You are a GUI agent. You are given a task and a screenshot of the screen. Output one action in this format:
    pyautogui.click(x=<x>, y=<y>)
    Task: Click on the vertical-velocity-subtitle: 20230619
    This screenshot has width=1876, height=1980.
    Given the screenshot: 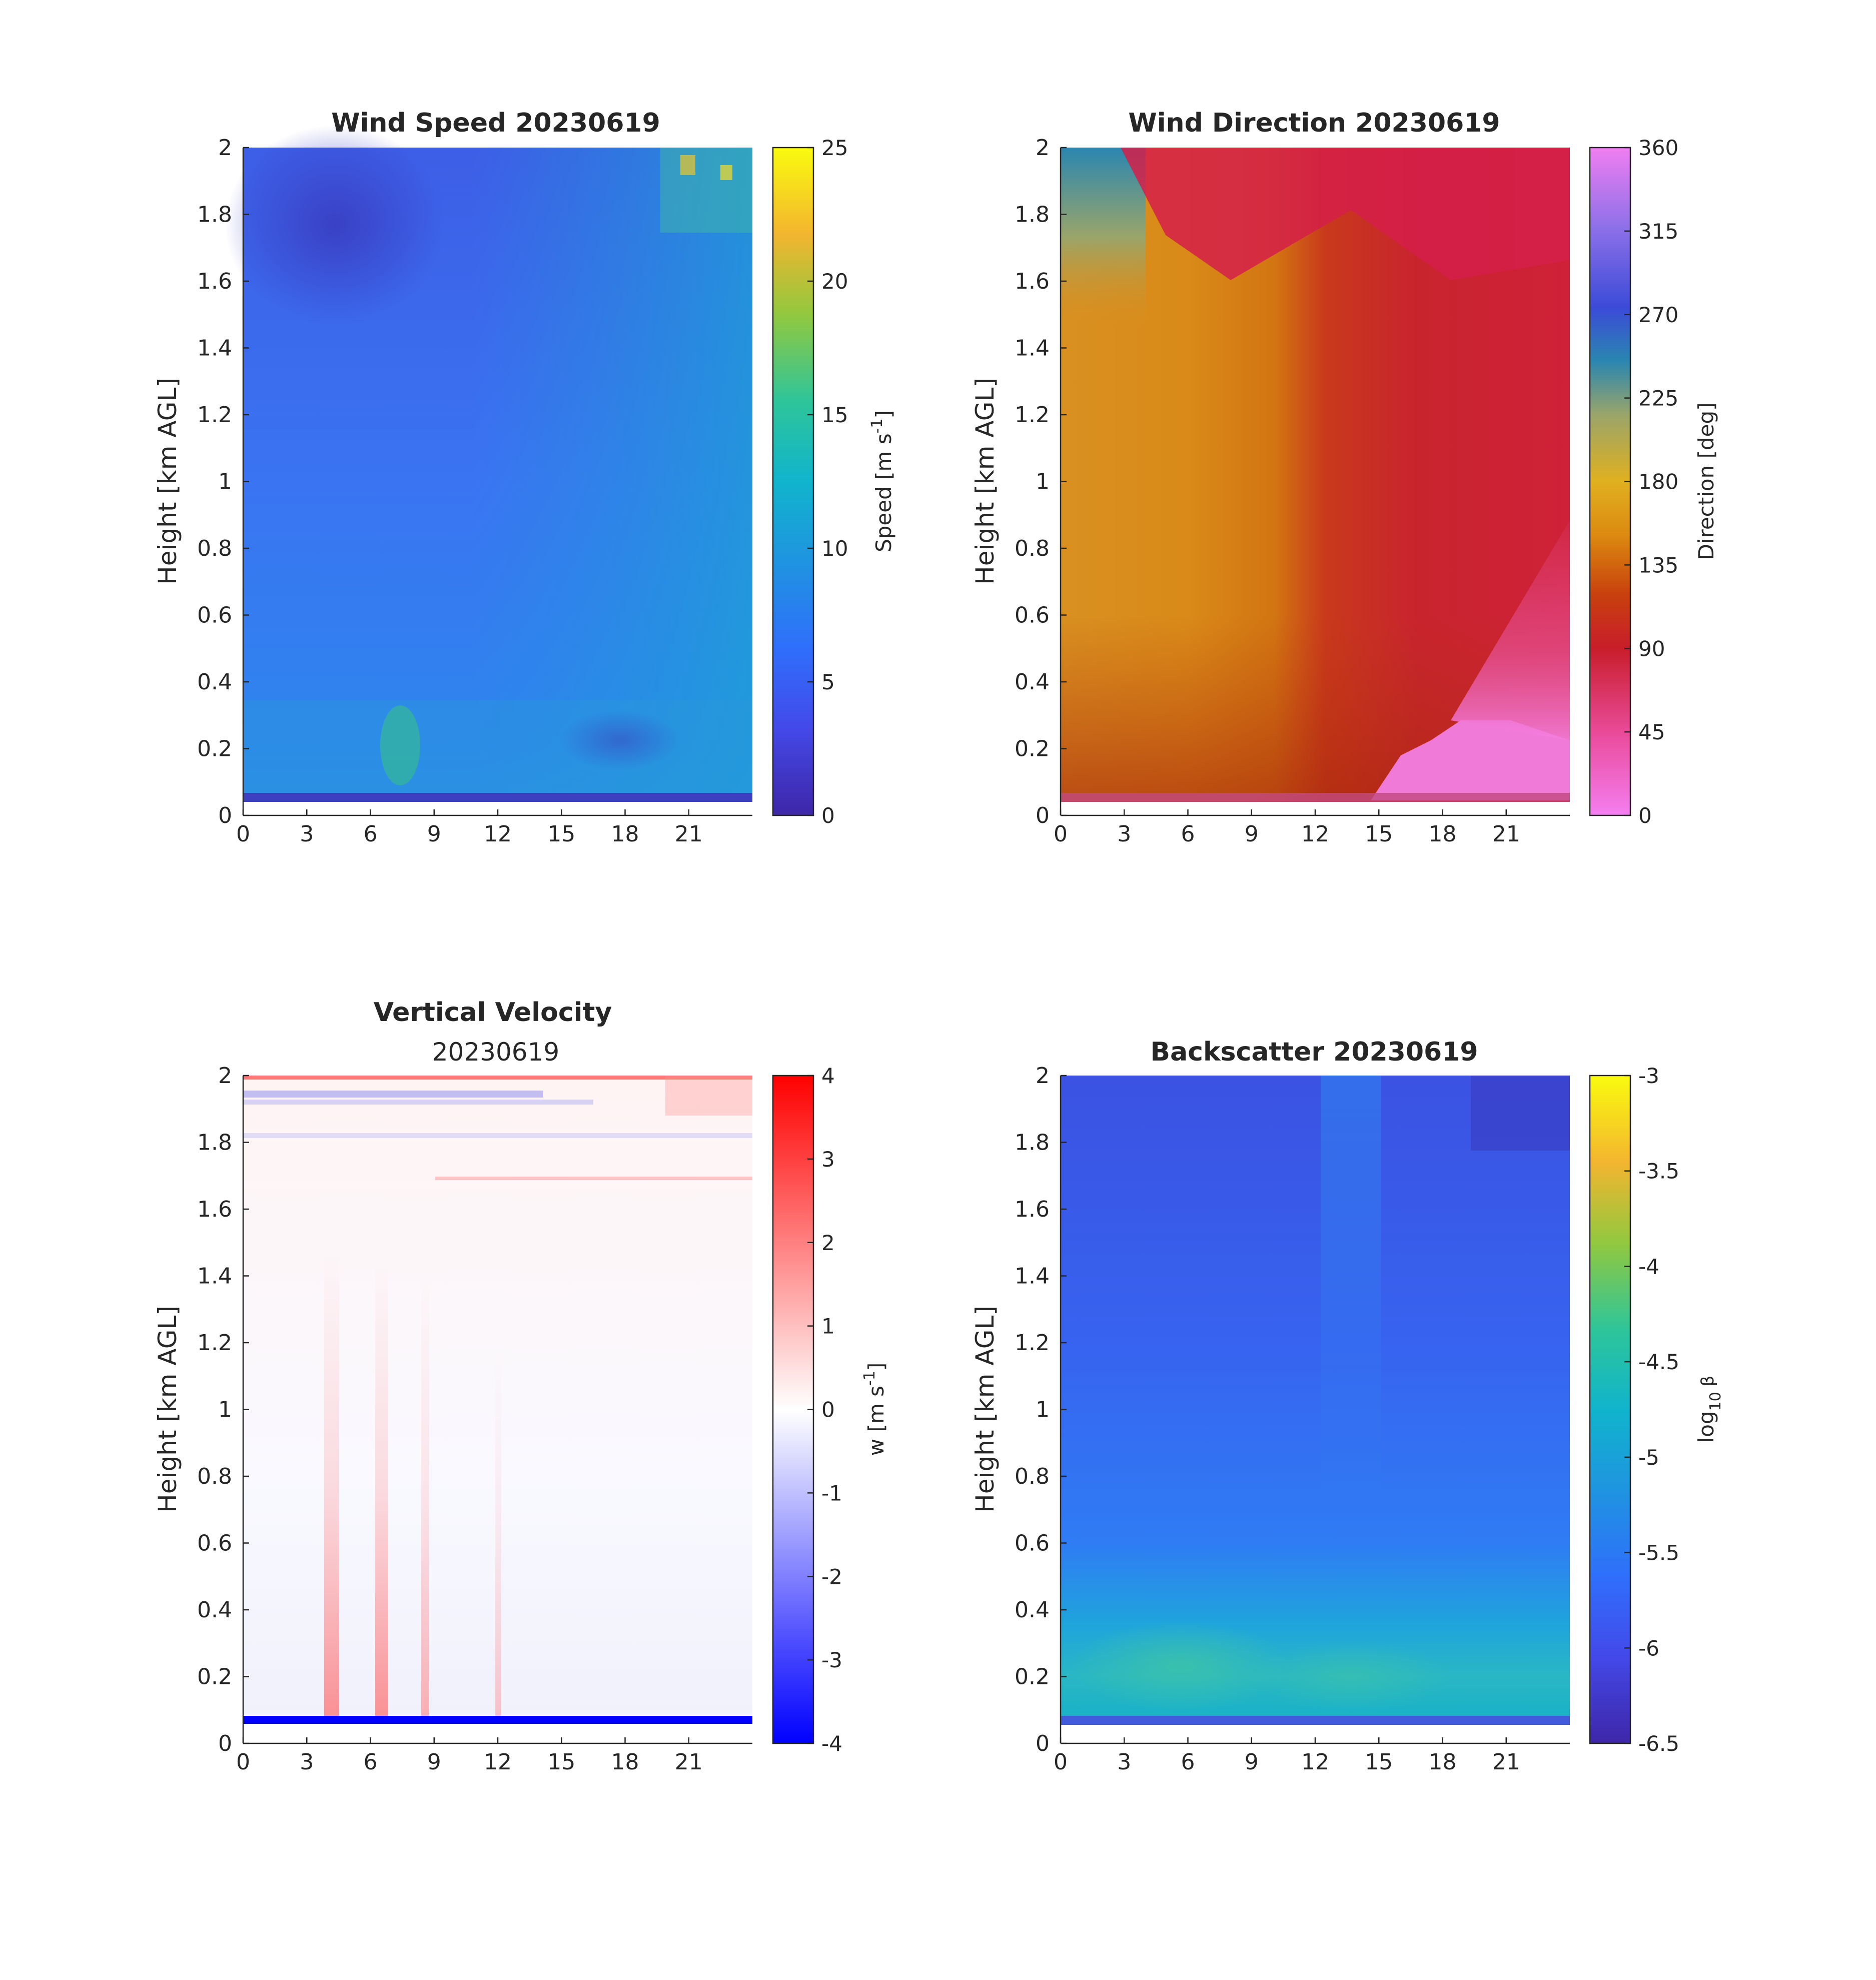 What is the action you would take?
    pyautogui.click(x=496, y=1052)
    